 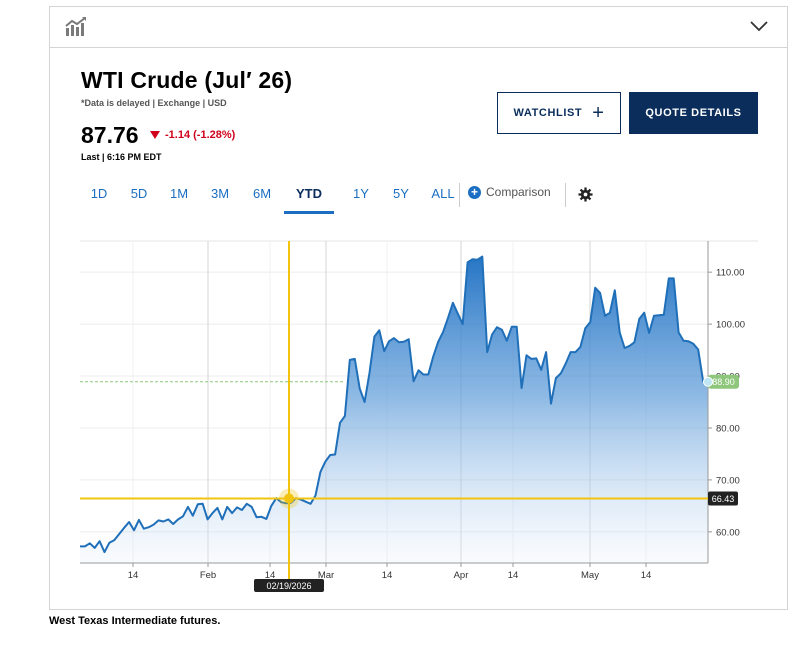 What do you see at coordinates (179, 193) in the screenshot?
I see `range-tab-1m: 1M` at bounding box center [179, 193].